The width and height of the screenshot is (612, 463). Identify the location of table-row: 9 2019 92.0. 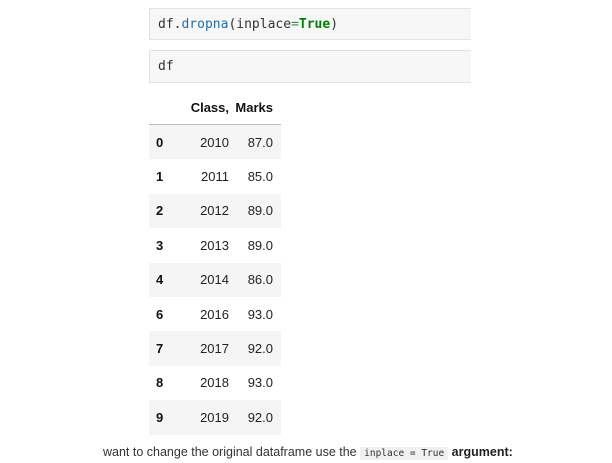
(215, 417).